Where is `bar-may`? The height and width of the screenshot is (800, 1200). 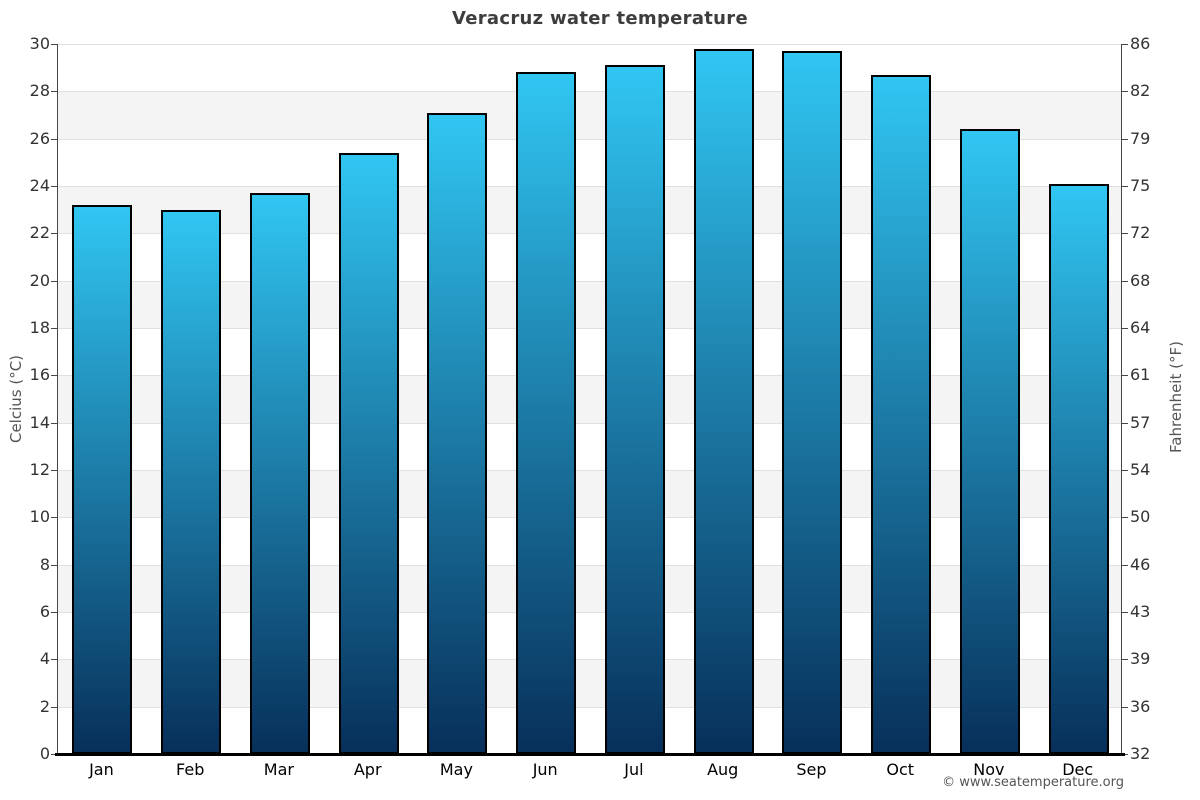
bar-may is located at coordinates (457, 433).